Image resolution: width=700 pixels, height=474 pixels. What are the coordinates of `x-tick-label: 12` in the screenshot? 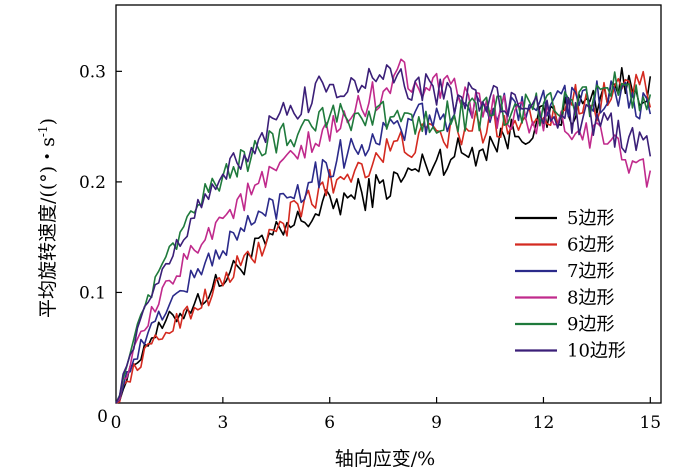 It's located at (544, 423).